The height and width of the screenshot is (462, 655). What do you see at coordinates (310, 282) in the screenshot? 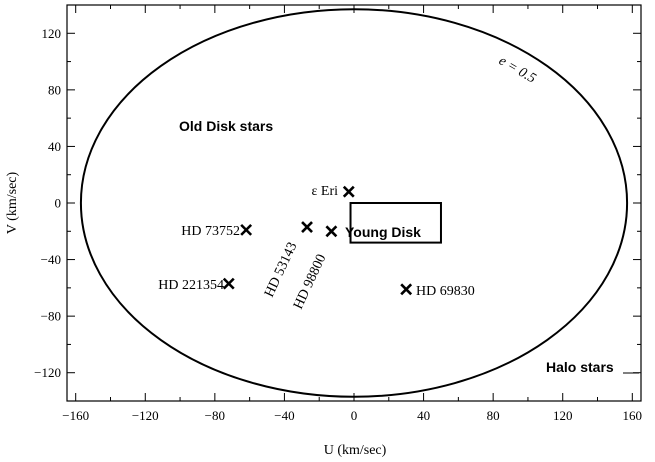
I see `star-label-hd98800: HD 98800` at bounding box center [310, 282].